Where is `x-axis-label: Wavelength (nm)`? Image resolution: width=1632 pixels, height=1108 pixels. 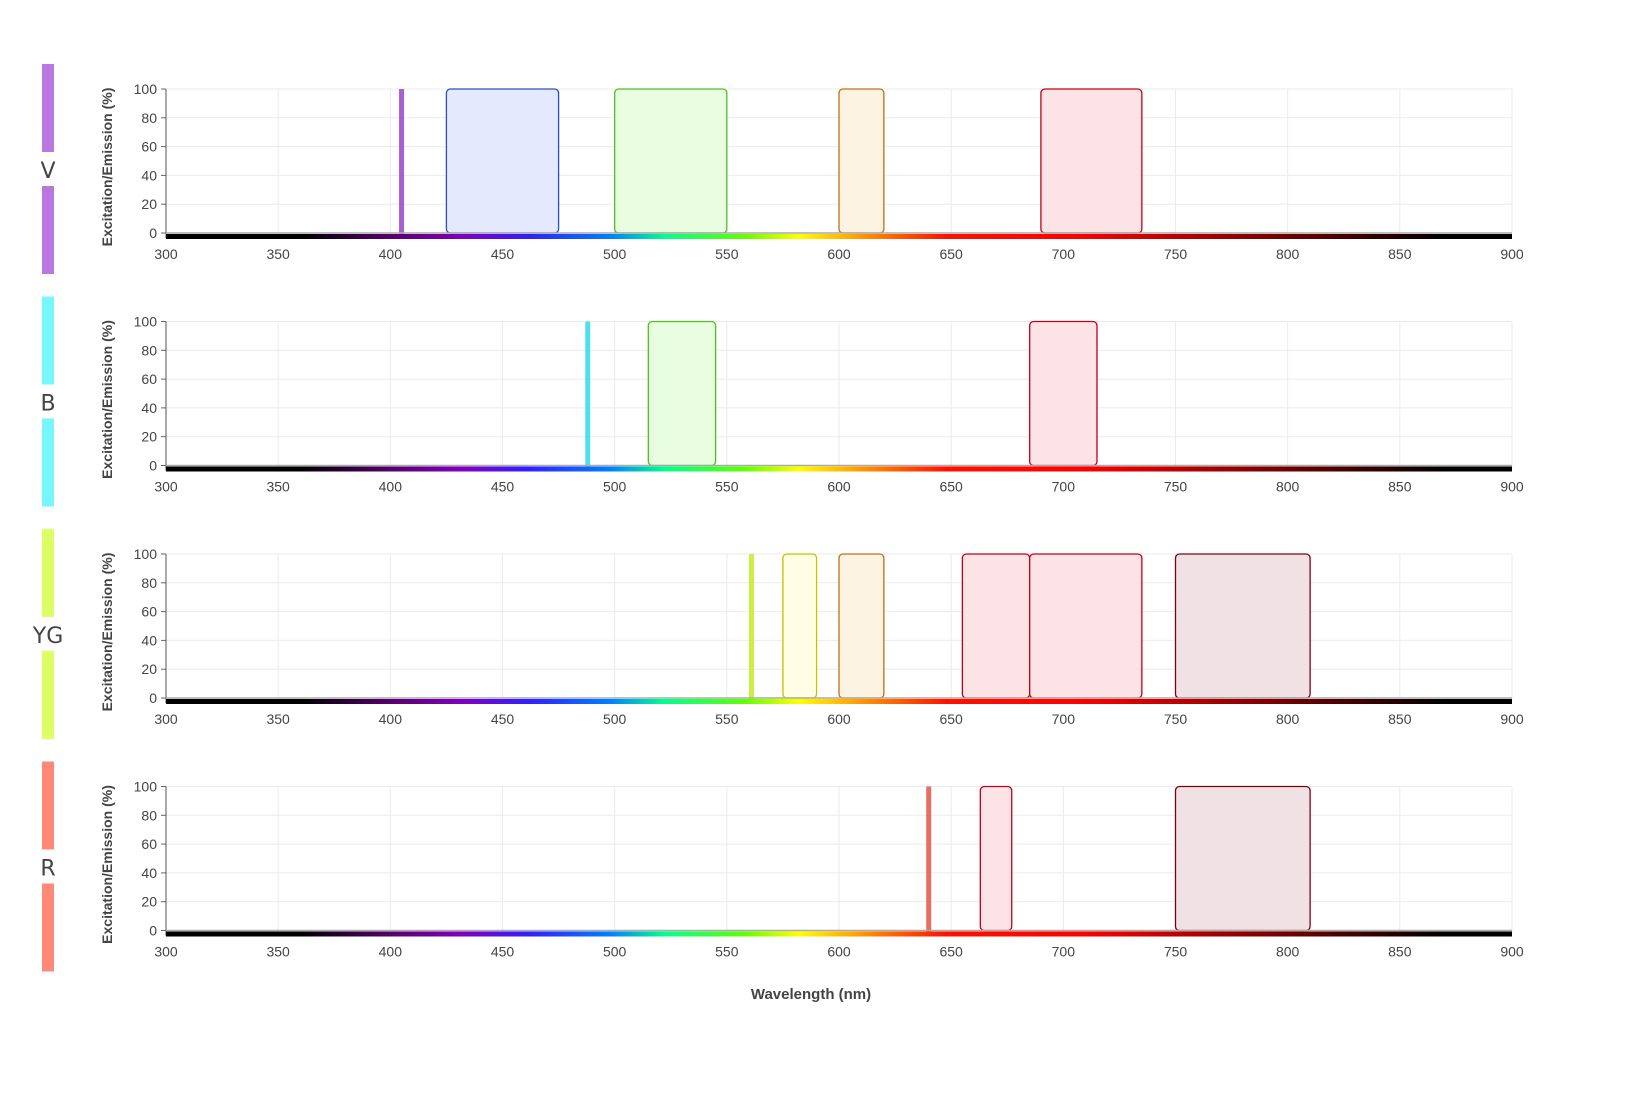 x-axis-label: Wavelength (nm) is located at coordinates (811, 994).